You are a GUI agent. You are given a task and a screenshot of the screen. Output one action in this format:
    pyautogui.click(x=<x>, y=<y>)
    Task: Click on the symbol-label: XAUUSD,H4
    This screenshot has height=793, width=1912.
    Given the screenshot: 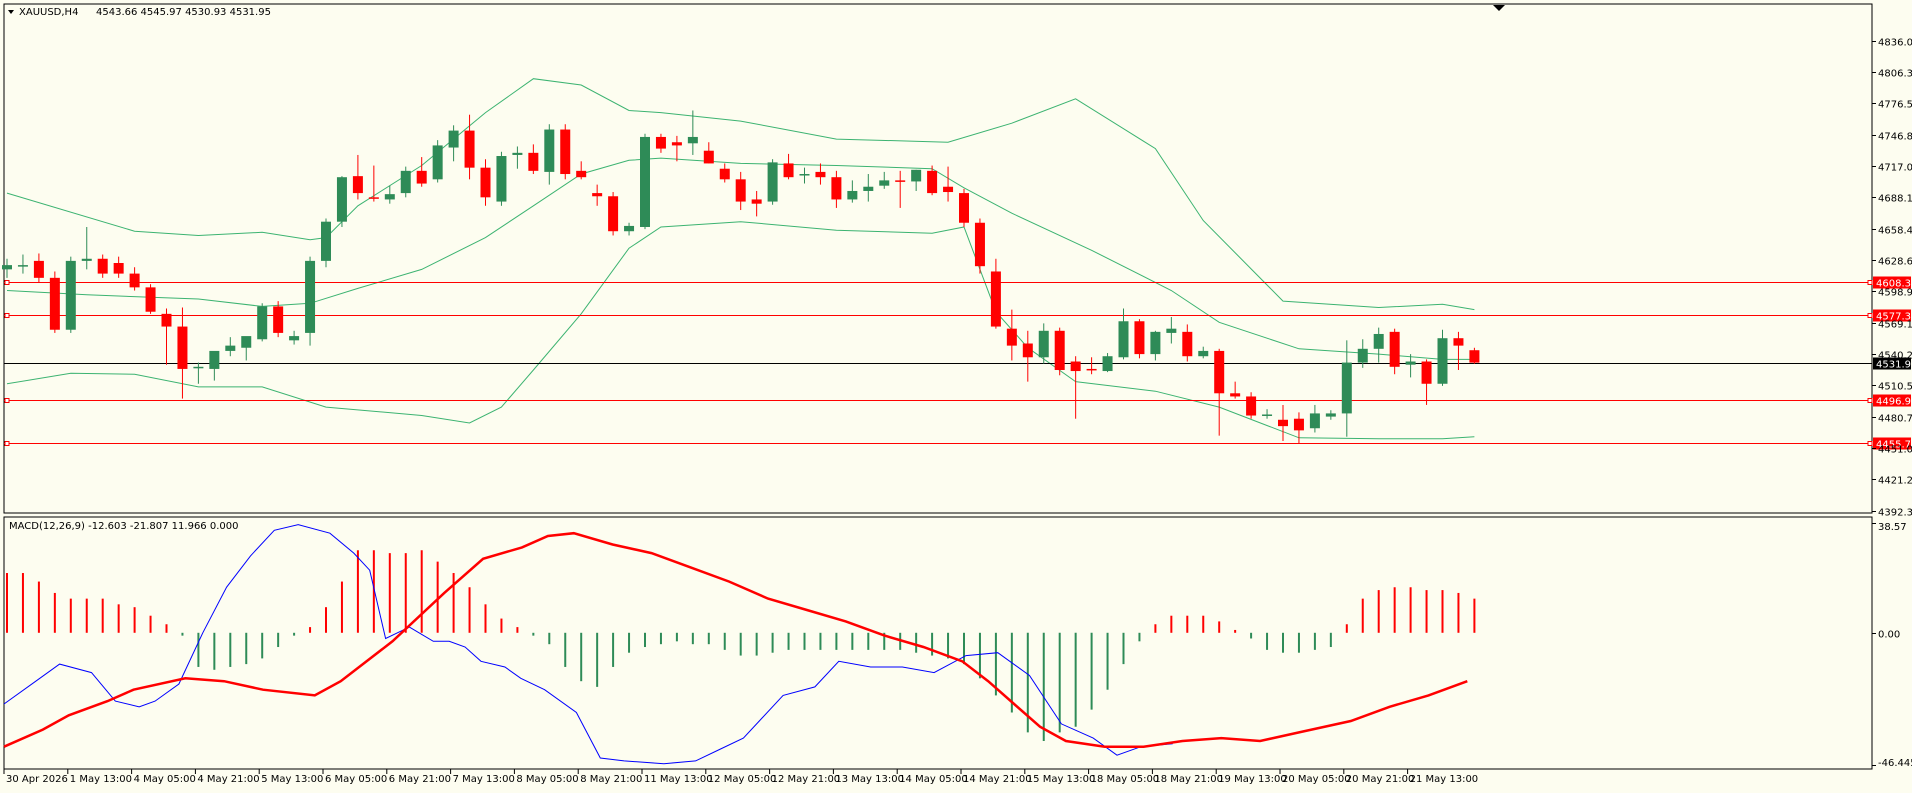 What is the action you would take?
    pyautogui.click(x=48, y=12)
    